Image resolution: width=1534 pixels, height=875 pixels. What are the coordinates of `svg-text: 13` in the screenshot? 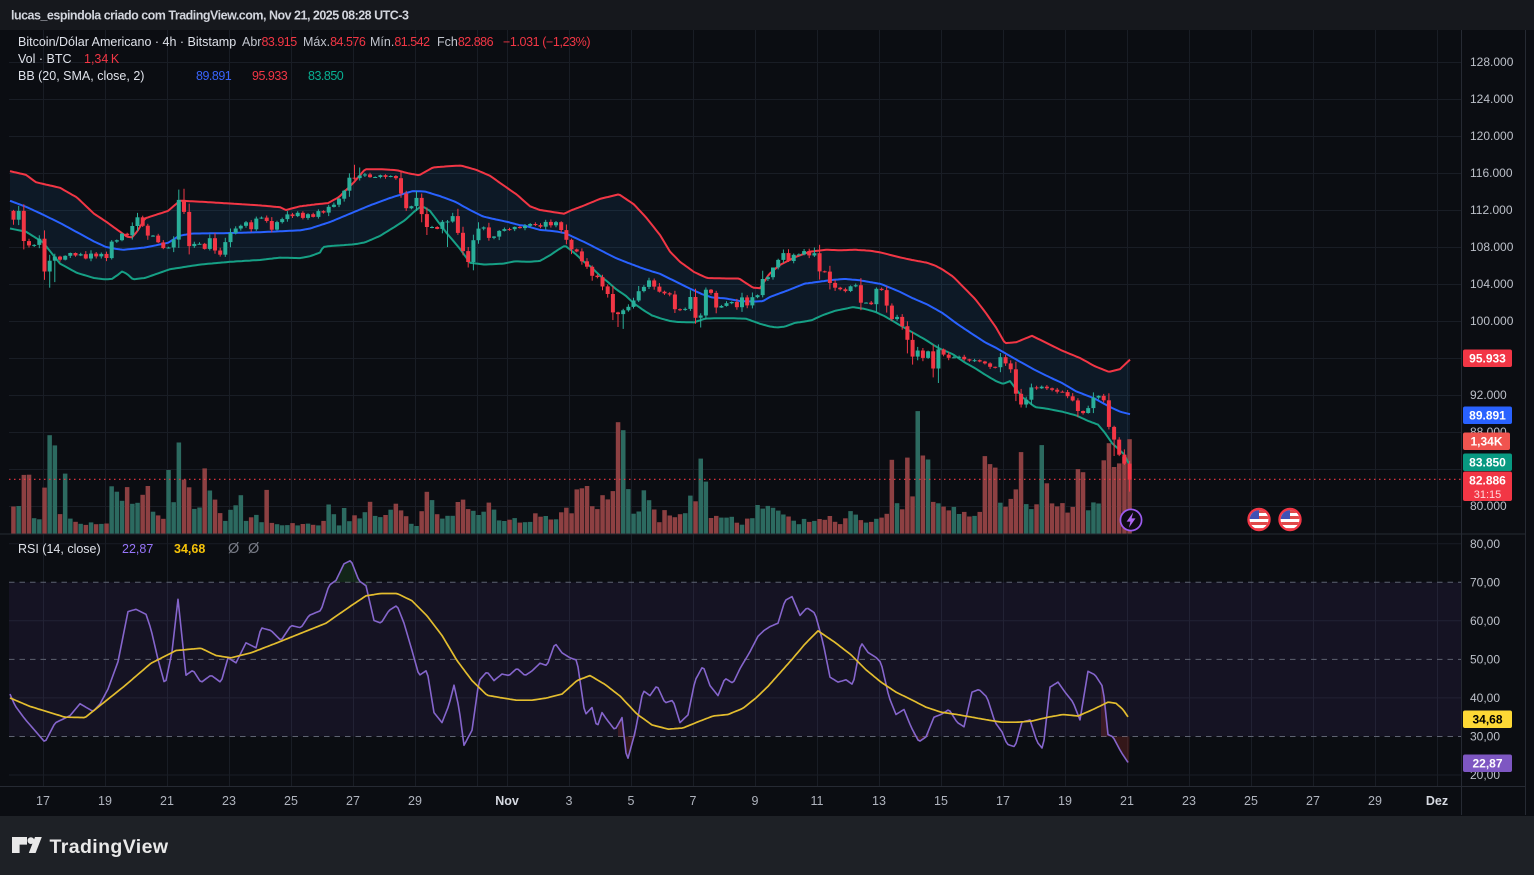 It's located at (879, 801).